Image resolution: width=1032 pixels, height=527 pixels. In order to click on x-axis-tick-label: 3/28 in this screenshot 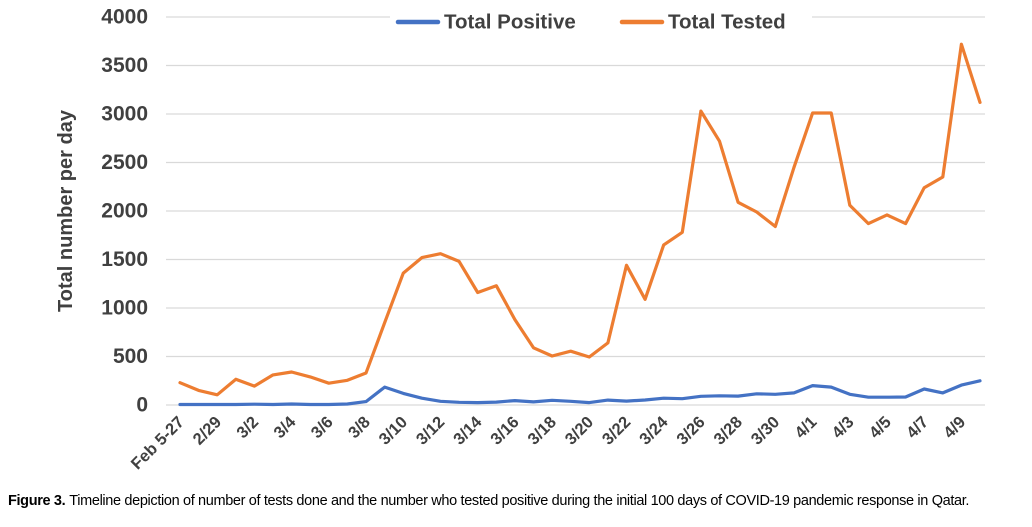, I will do `click(728, 430)`.